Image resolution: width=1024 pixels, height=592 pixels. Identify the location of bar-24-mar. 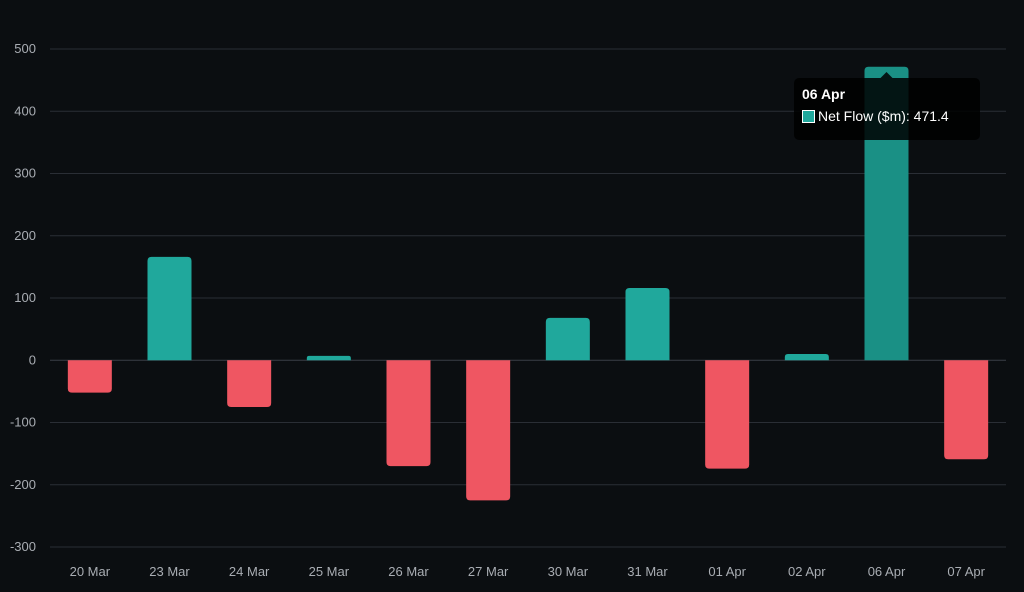
(249, 383).